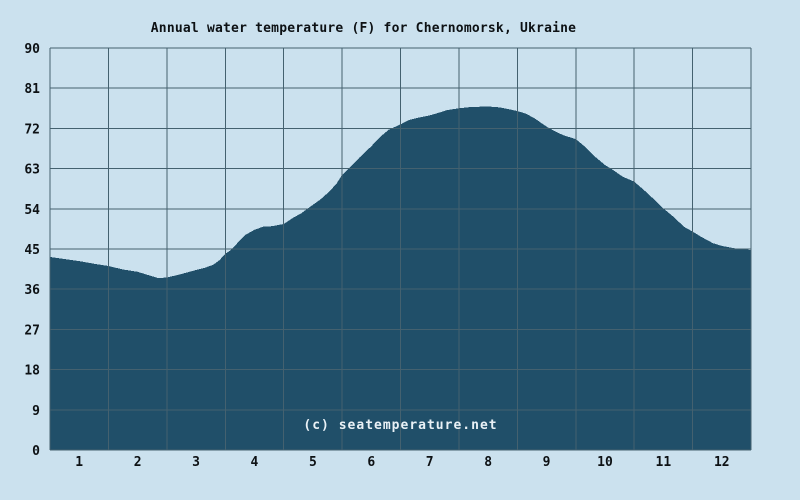  I want to click on watermark: (c) seatemperature.net, so click(400, 425).